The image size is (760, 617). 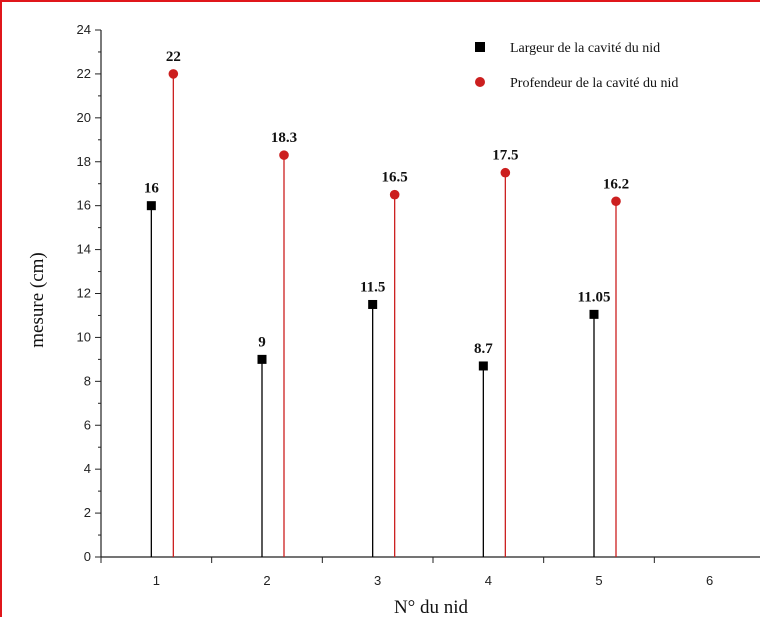 I want to click on x-ticks: 1 2 3 4 5 6, so click(x=406, y=572).